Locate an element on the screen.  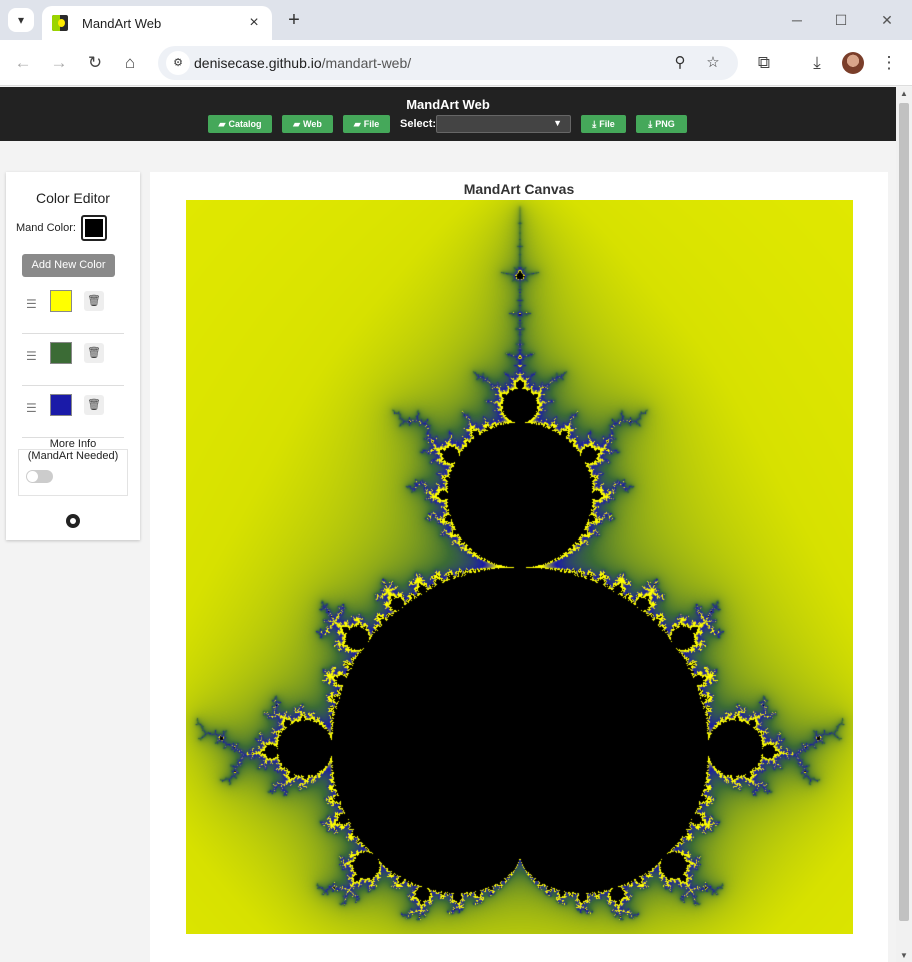
add-new-color-button: Add New Color is located at coordinates (68, 265).